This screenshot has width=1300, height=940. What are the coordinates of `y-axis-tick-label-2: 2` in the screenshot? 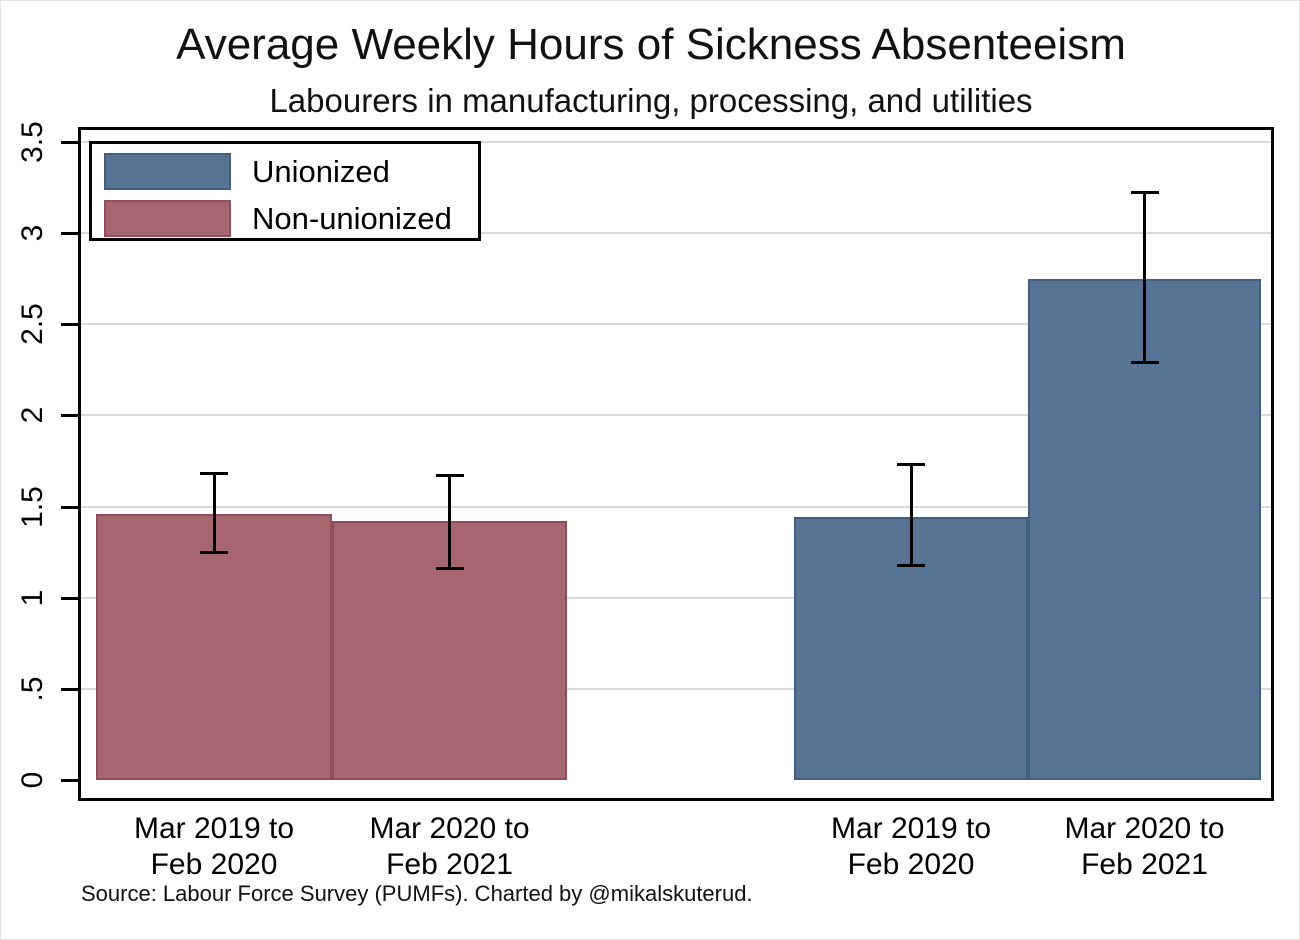 It's located at (32, 415).